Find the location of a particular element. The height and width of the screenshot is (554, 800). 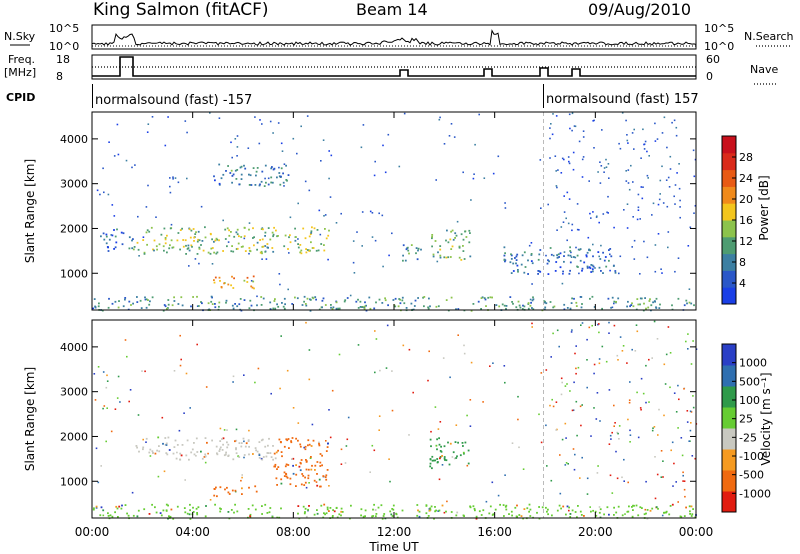

colorbar-tick-label: -100 is located at coordinates (751, 456).